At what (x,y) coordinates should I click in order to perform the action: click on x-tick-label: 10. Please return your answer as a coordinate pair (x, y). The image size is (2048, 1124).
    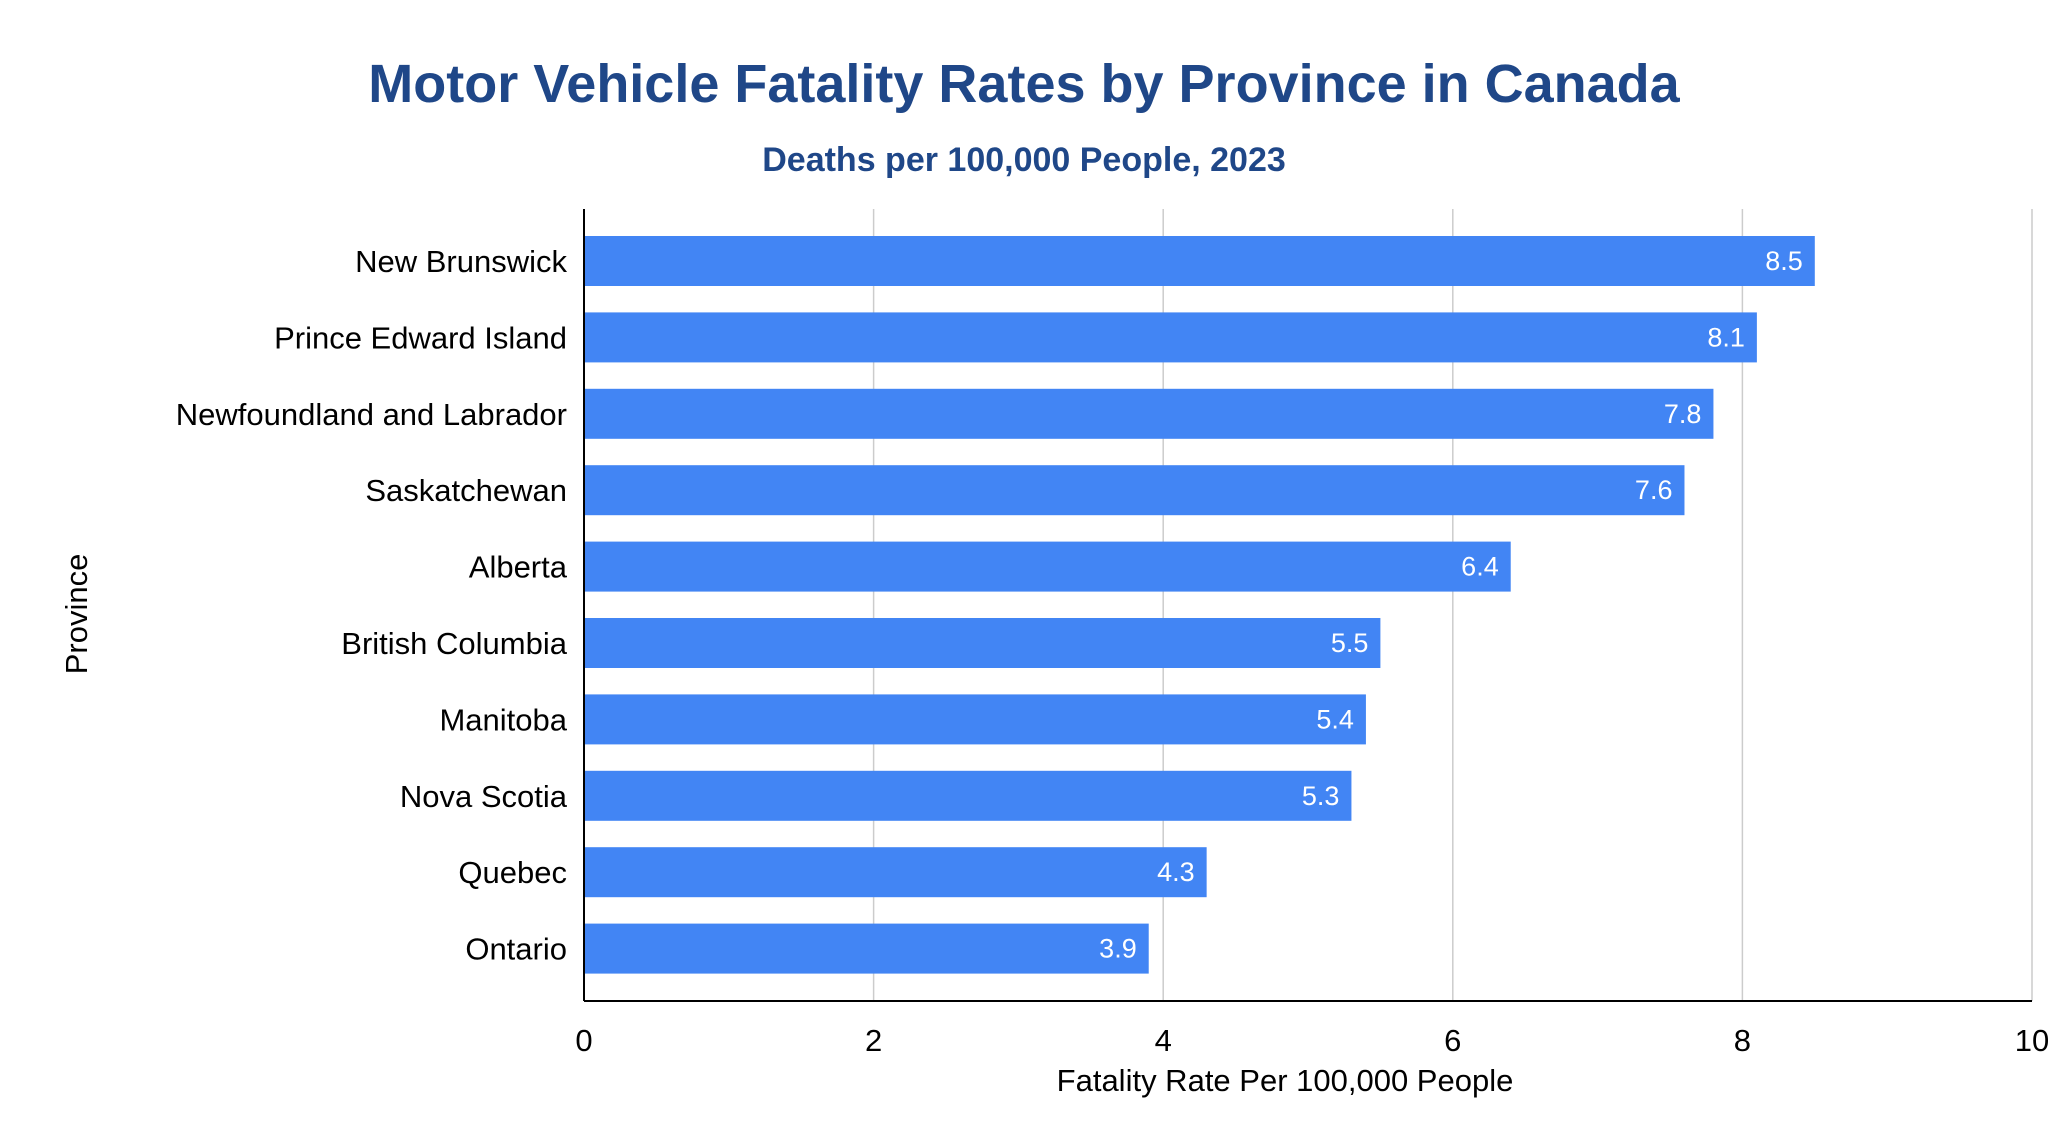
    Looking at the image, I should click on (2031, 1040).